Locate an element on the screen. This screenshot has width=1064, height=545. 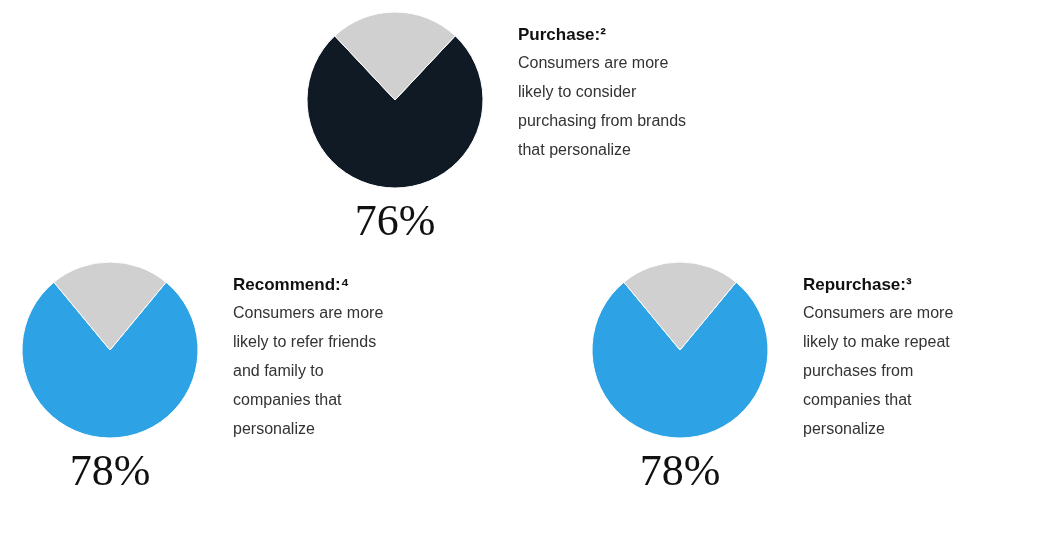
text: Consumers are more likely to make repeat purchases from companies that personalize is located at coordinates (878, 370).